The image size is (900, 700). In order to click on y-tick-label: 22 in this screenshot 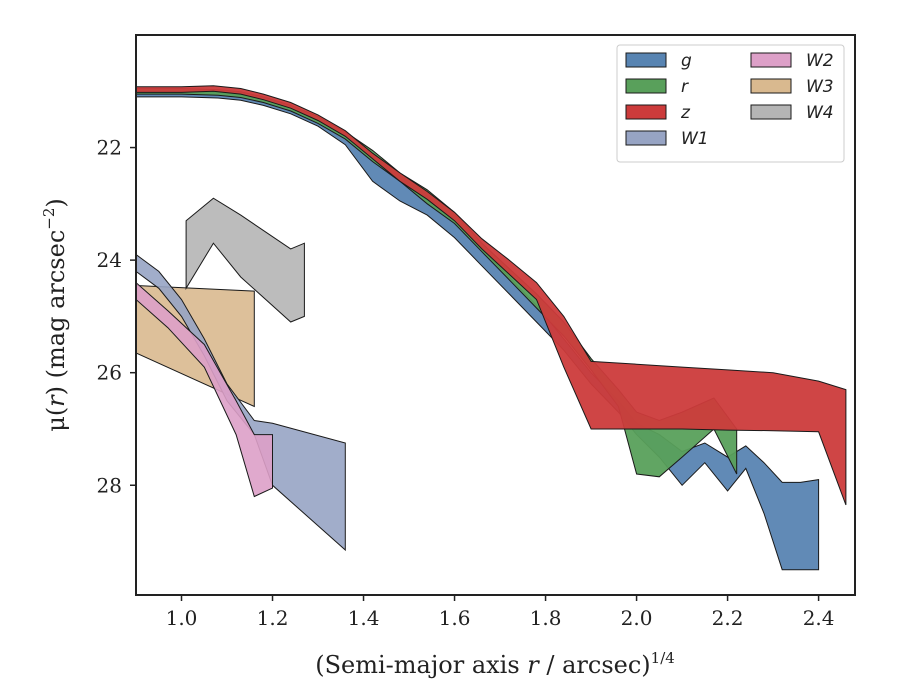, I will do `click(109, 148)`.